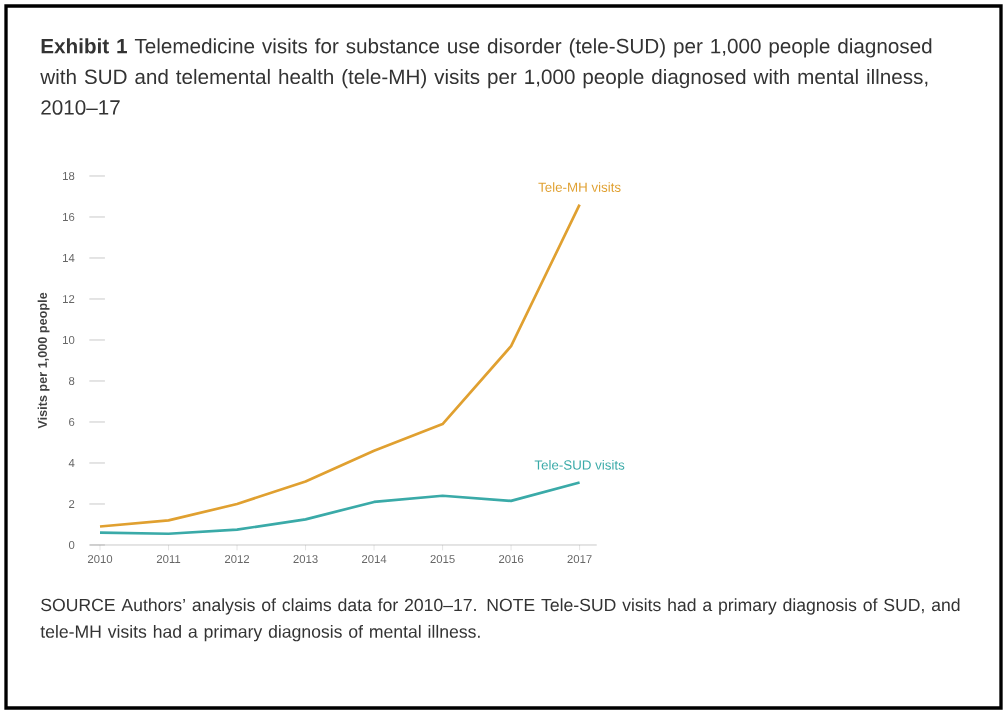 The image size is (1007, 714). Describe the element at coordinates (100, 559) in the screenshot. I see `x-tick-label: 2010` at that location.